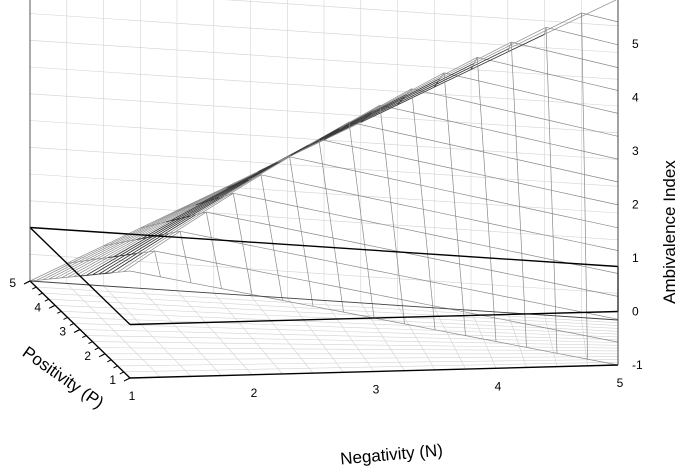 The height and width of the screenshot is (474, 685). What do you see at coordinates (498, 386) in the screenshot?
I see `x-tick-label: 4` at bounding box center [498, 386].